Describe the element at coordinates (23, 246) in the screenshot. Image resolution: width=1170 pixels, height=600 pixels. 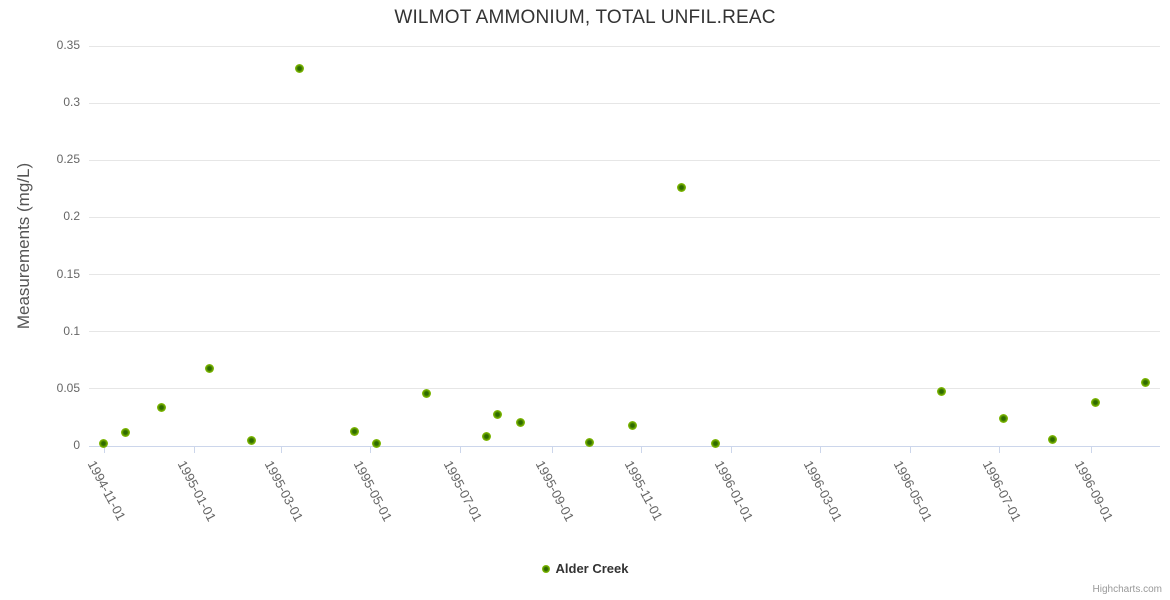
I see `y-axis-title: Measurements (mg/L)` at that location.